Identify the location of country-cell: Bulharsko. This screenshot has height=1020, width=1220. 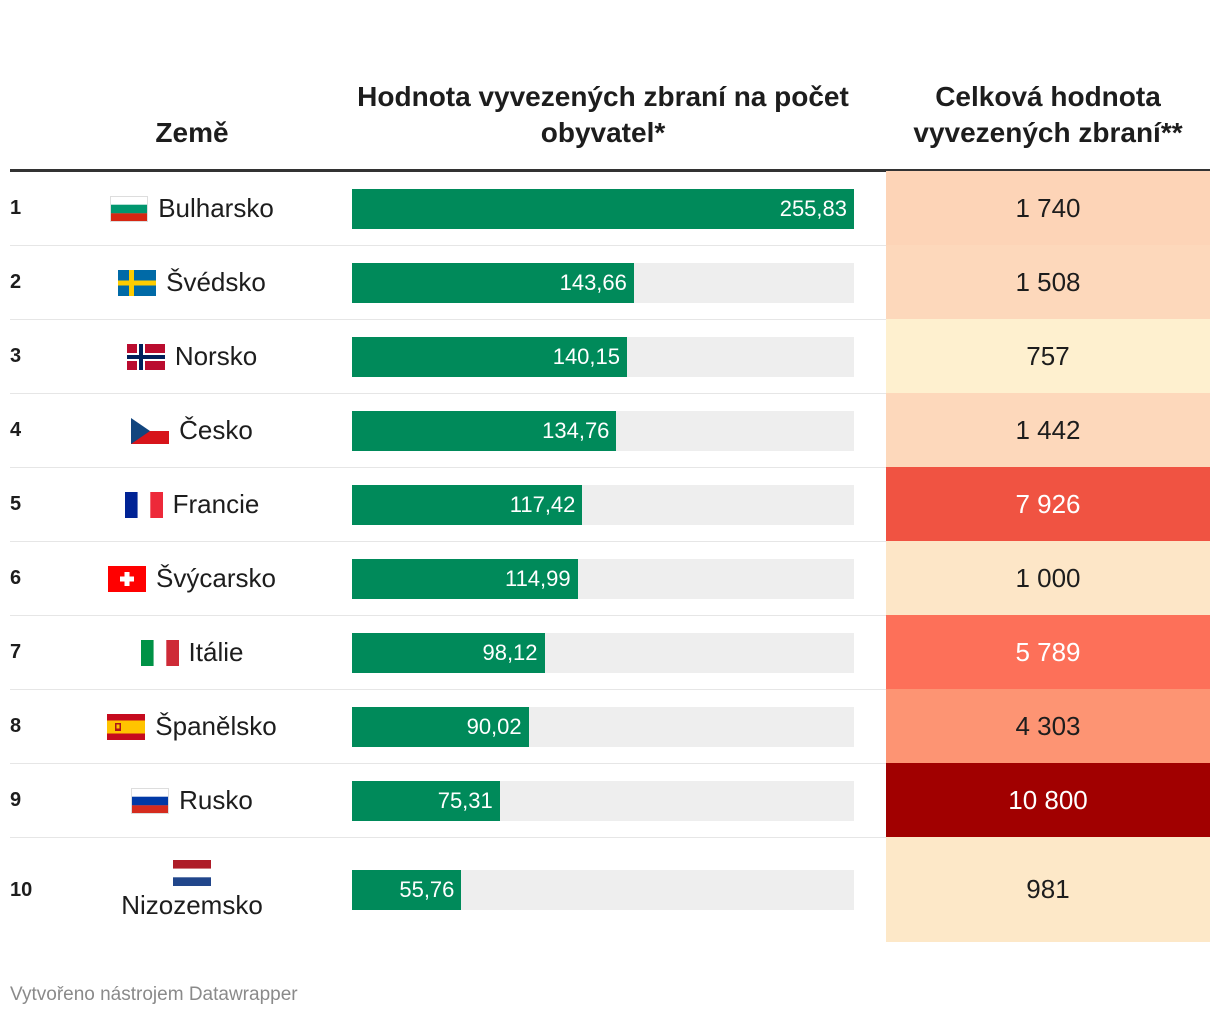
(192, 208).